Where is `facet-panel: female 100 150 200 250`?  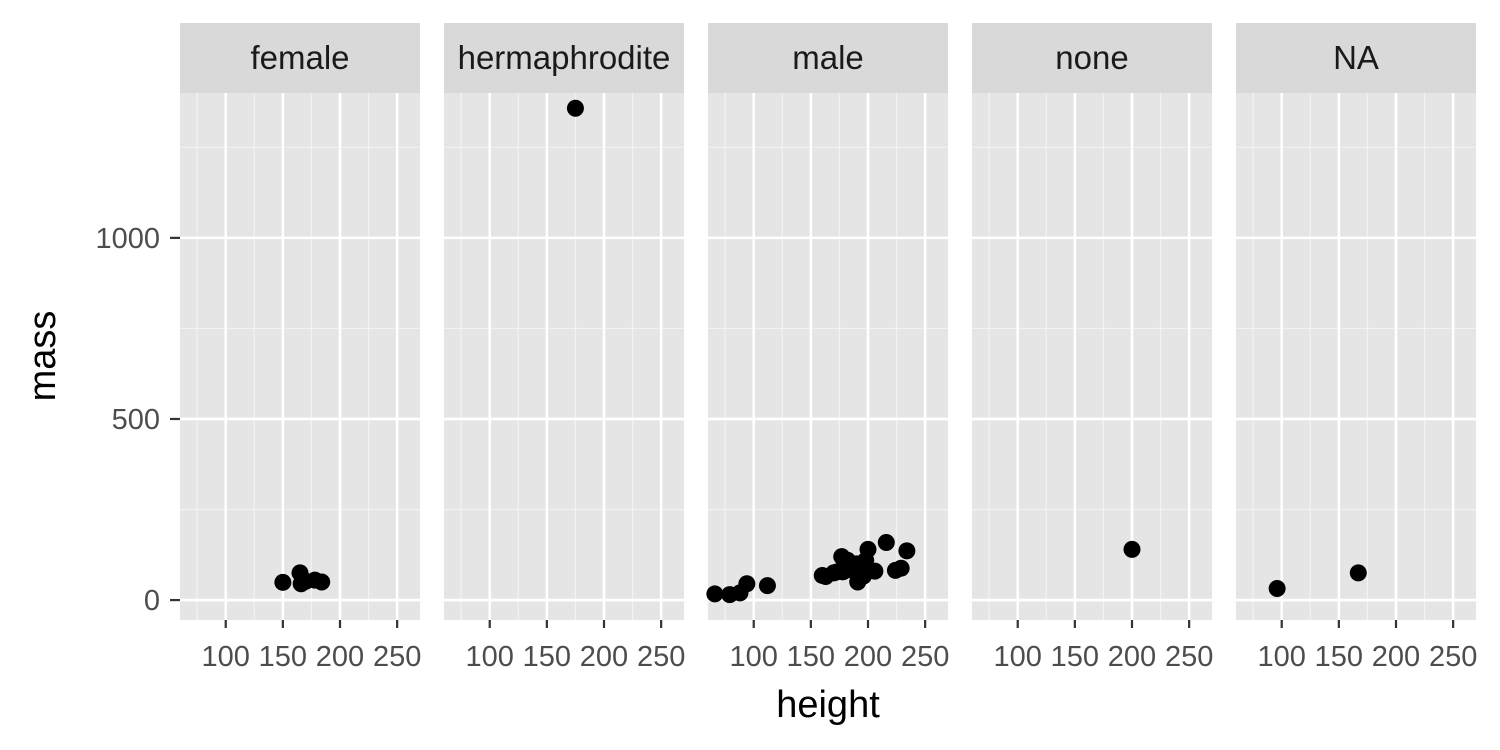
facet-panel: female 100 150 200 250 is located at coordinates (300, 348).